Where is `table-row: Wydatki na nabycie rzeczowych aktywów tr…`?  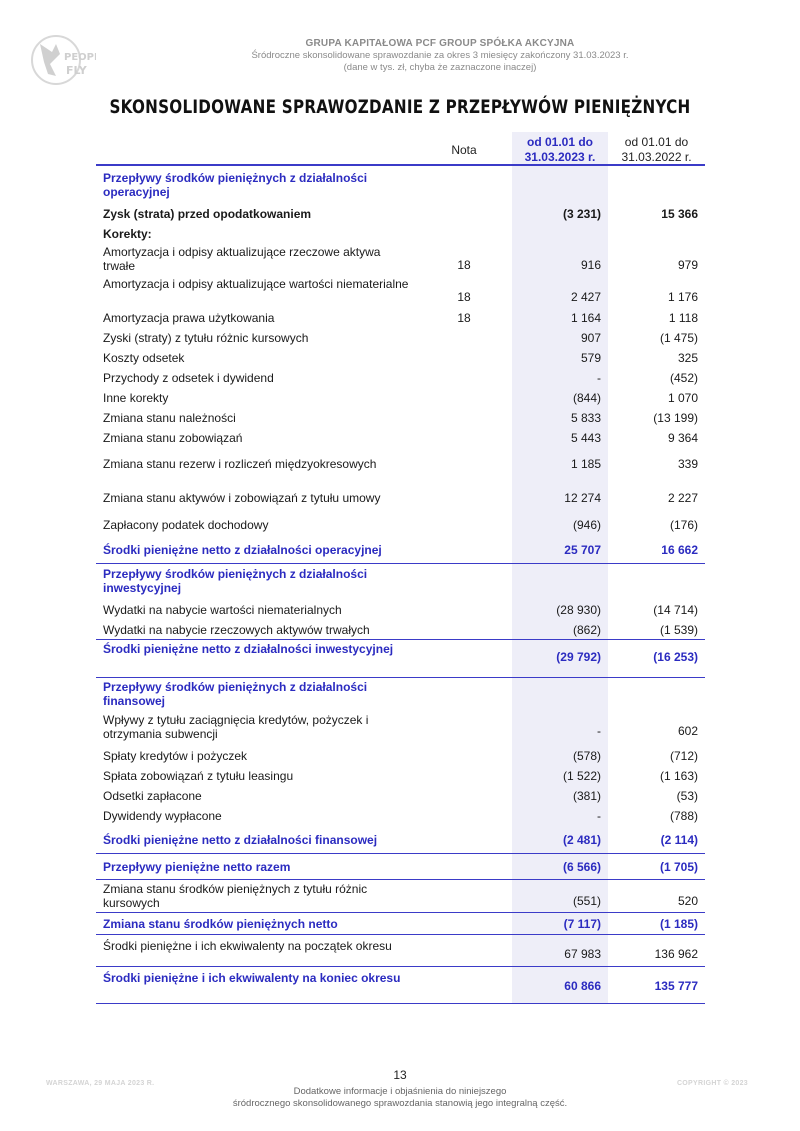 table-row: Wydatki na nabycie rzeczowych aktywów tr… is located at coordinates (400, 630).